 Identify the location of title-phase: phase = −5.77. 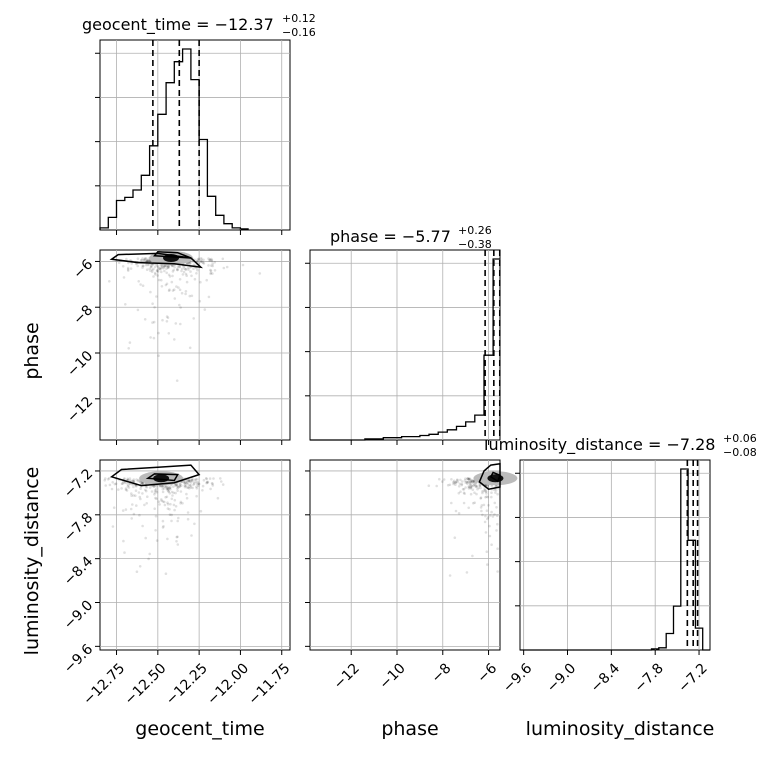
(390, 236).